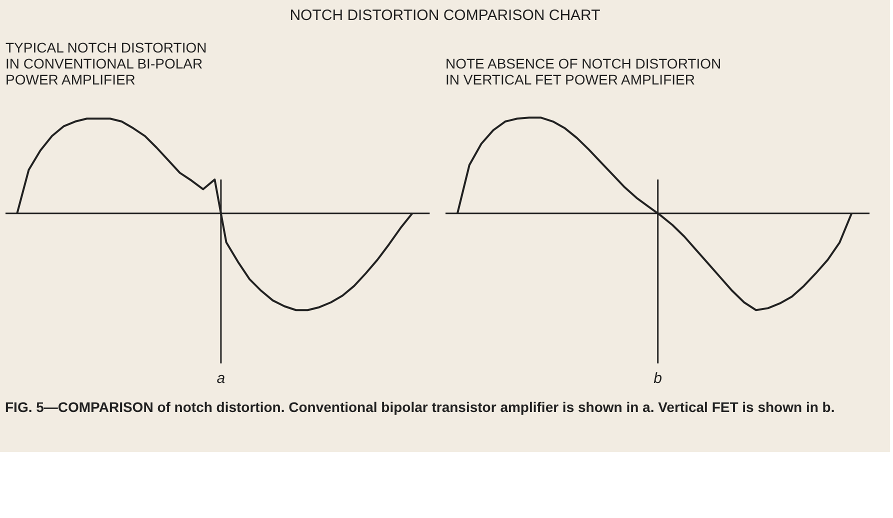 Image resolution: width=893 pixels, height=518 pixels. I want to click on caption: FIG. 5—COMPARISON of notch distortion. Conventional bipolar transistor amplifier is shown in a. Vertical FET is shown in b., so click(420, 407).